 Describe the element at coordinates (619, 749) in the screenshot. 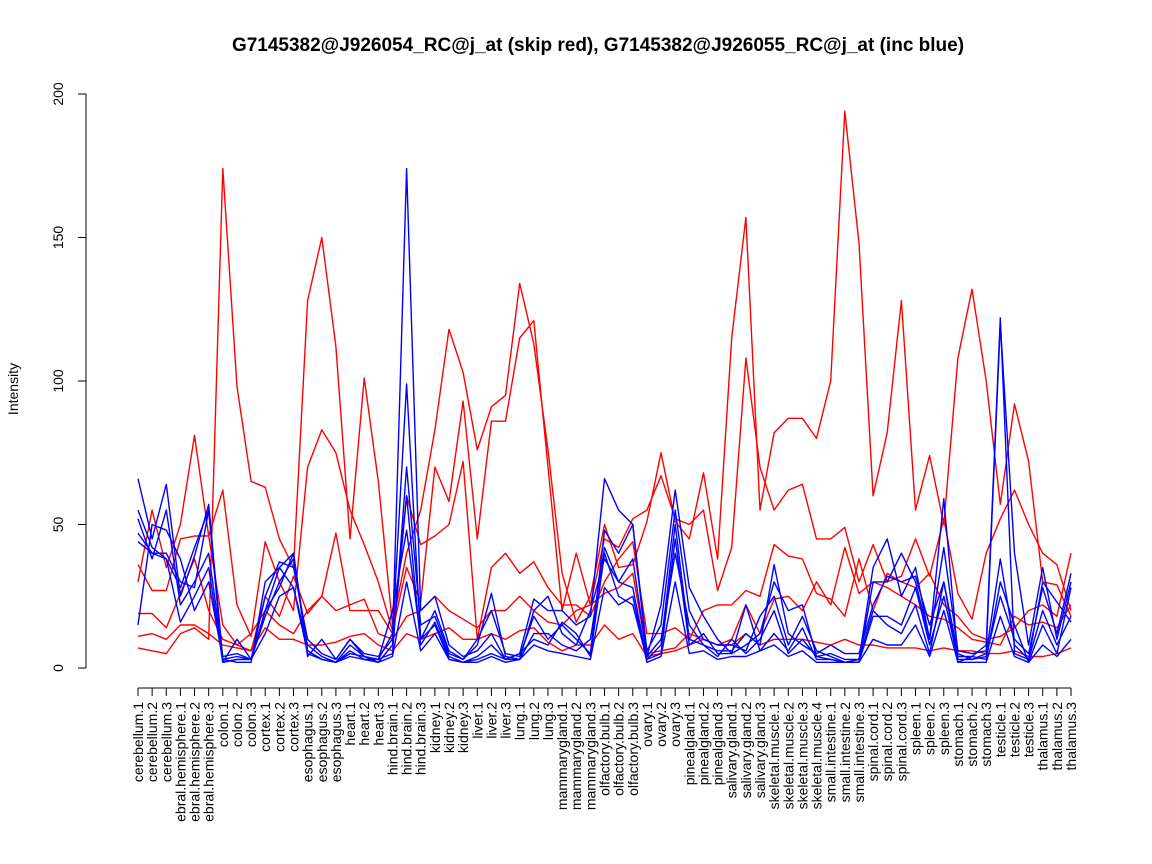

I see `x-tick-label: olfactory.bulb.2` at that location.